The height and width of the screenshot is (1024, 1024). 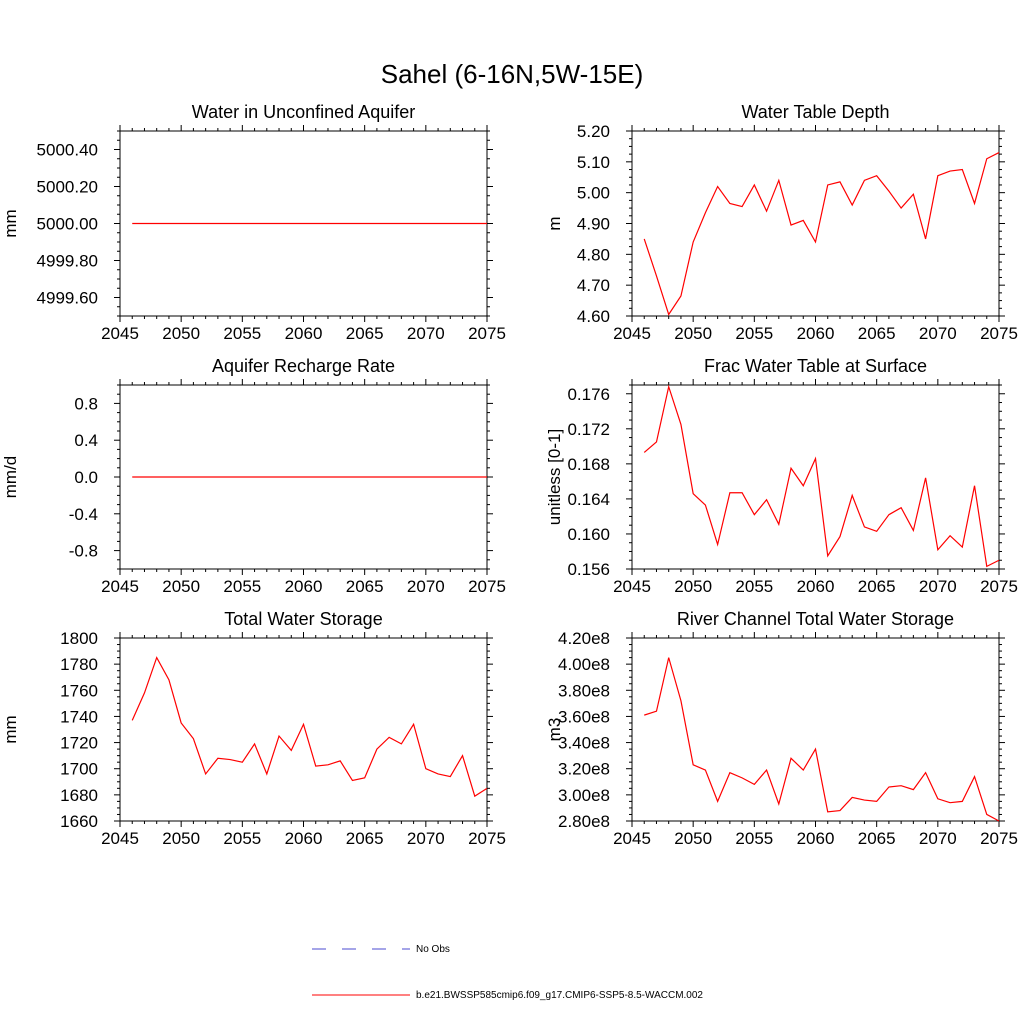 I want to click on panel-title: River Channel Total Water Storage, so click(x=815, y=619).